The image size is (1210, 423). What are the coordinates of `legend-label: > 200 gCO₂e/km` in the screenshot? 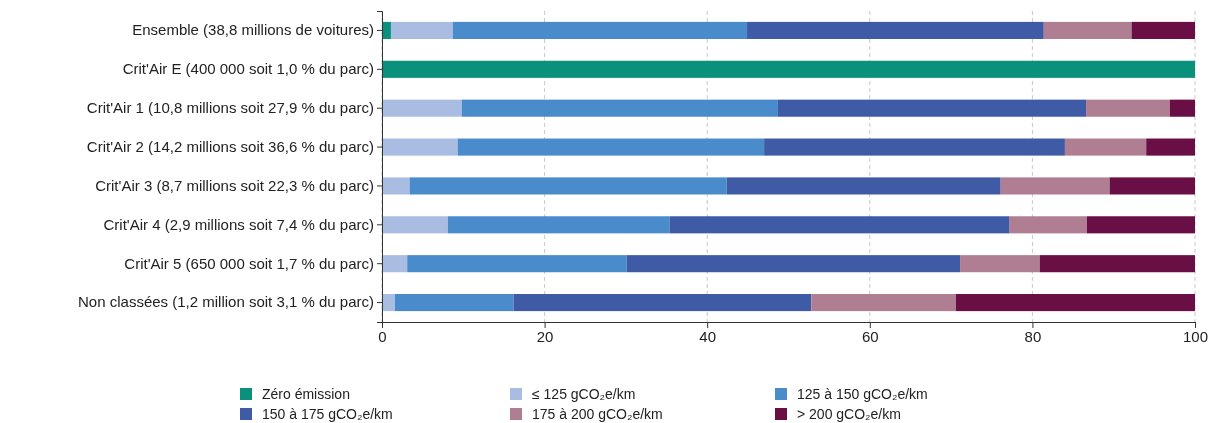 It's located at (849, 414).